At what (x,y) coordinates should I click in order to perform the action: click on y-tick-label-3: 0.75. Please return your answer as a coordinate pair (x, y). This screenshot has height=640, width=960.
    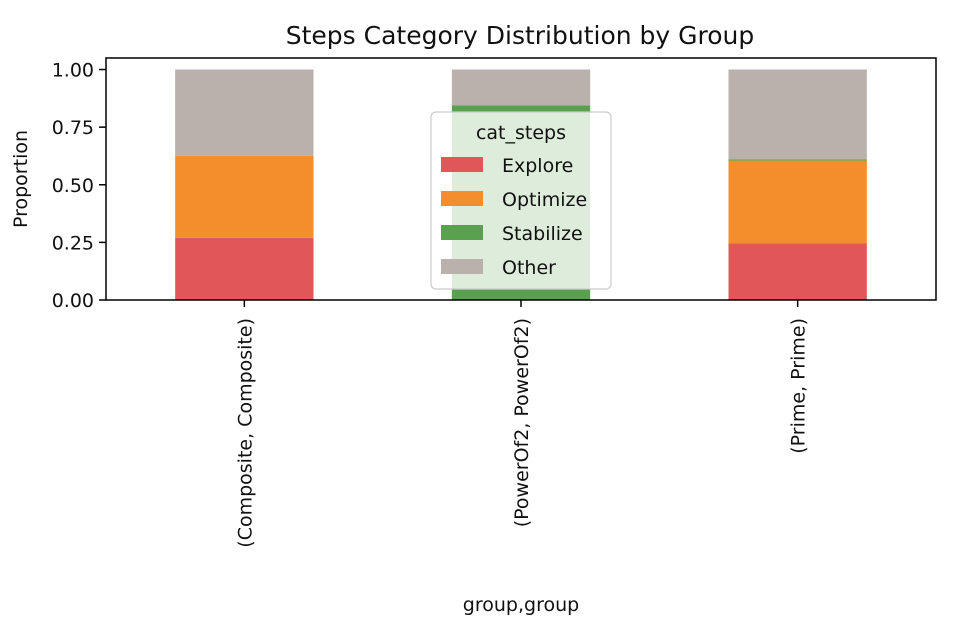
    Looking at the image, I should click on (73, 128).